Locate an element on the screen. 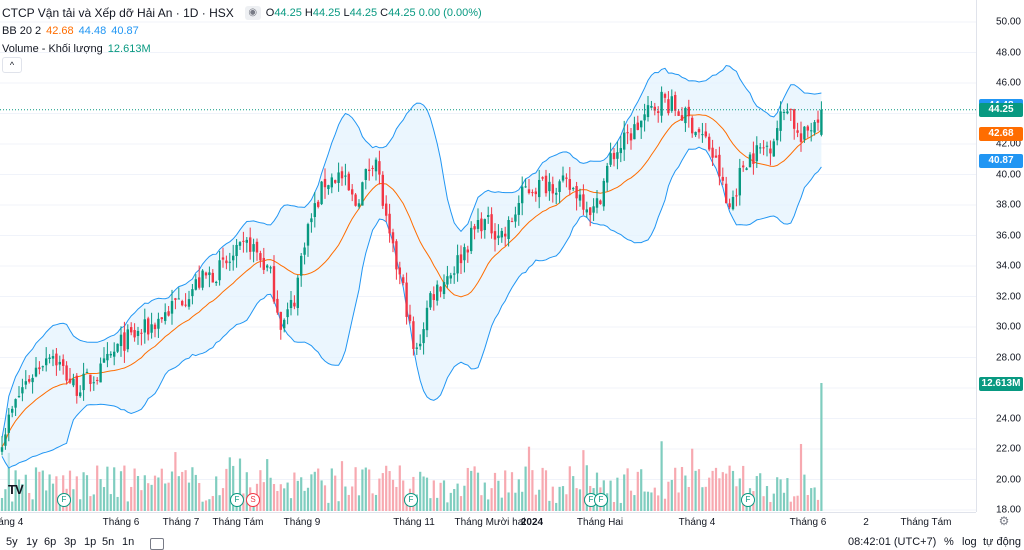  range-5y-button: 5y is located at coordinates (12, 542).